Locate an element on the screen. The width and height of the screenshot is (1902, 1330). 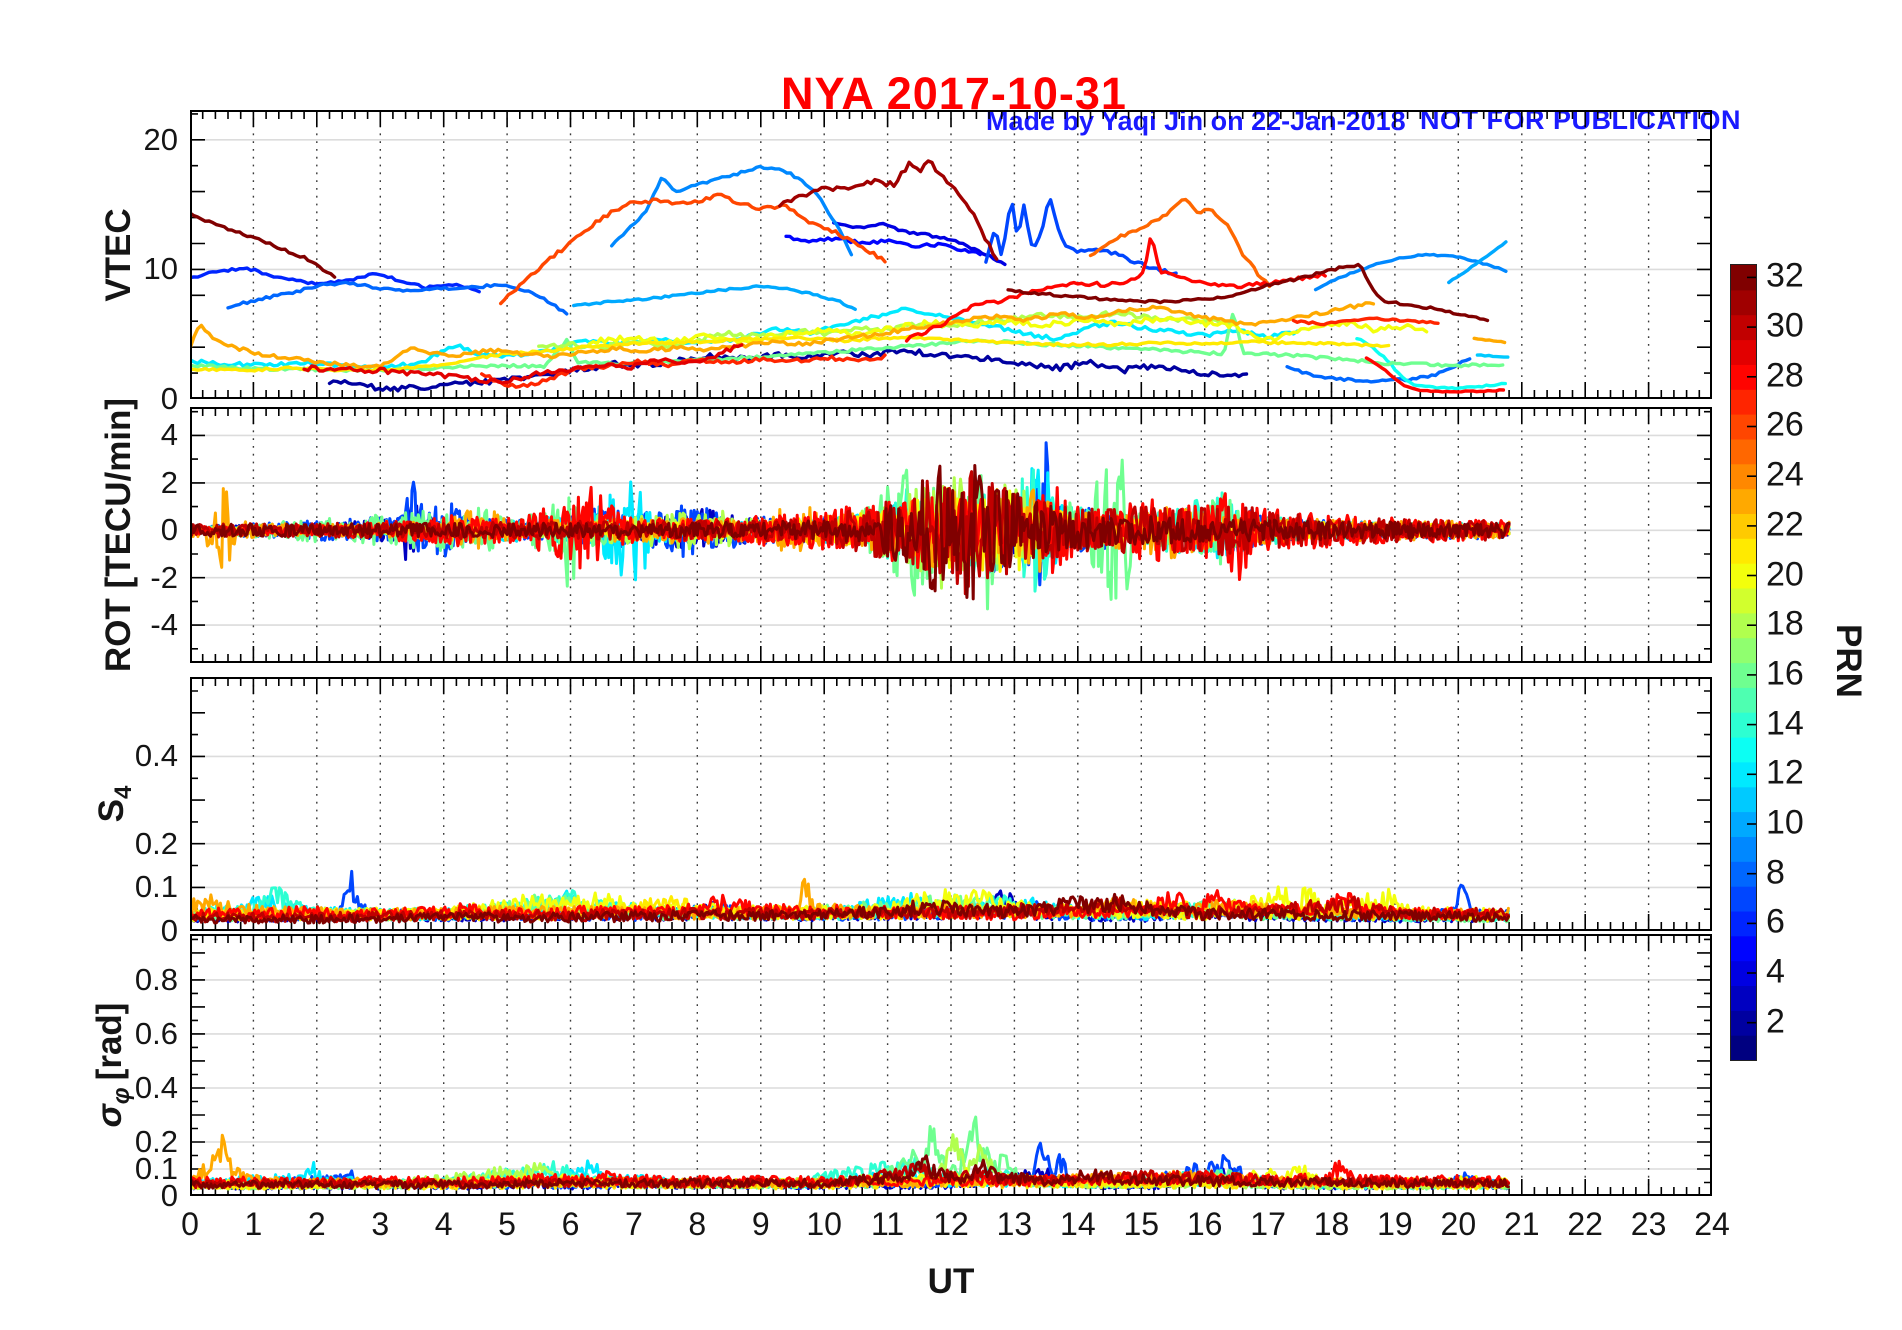
x-tick-label: 1 is located at coordinates (253, 1224).